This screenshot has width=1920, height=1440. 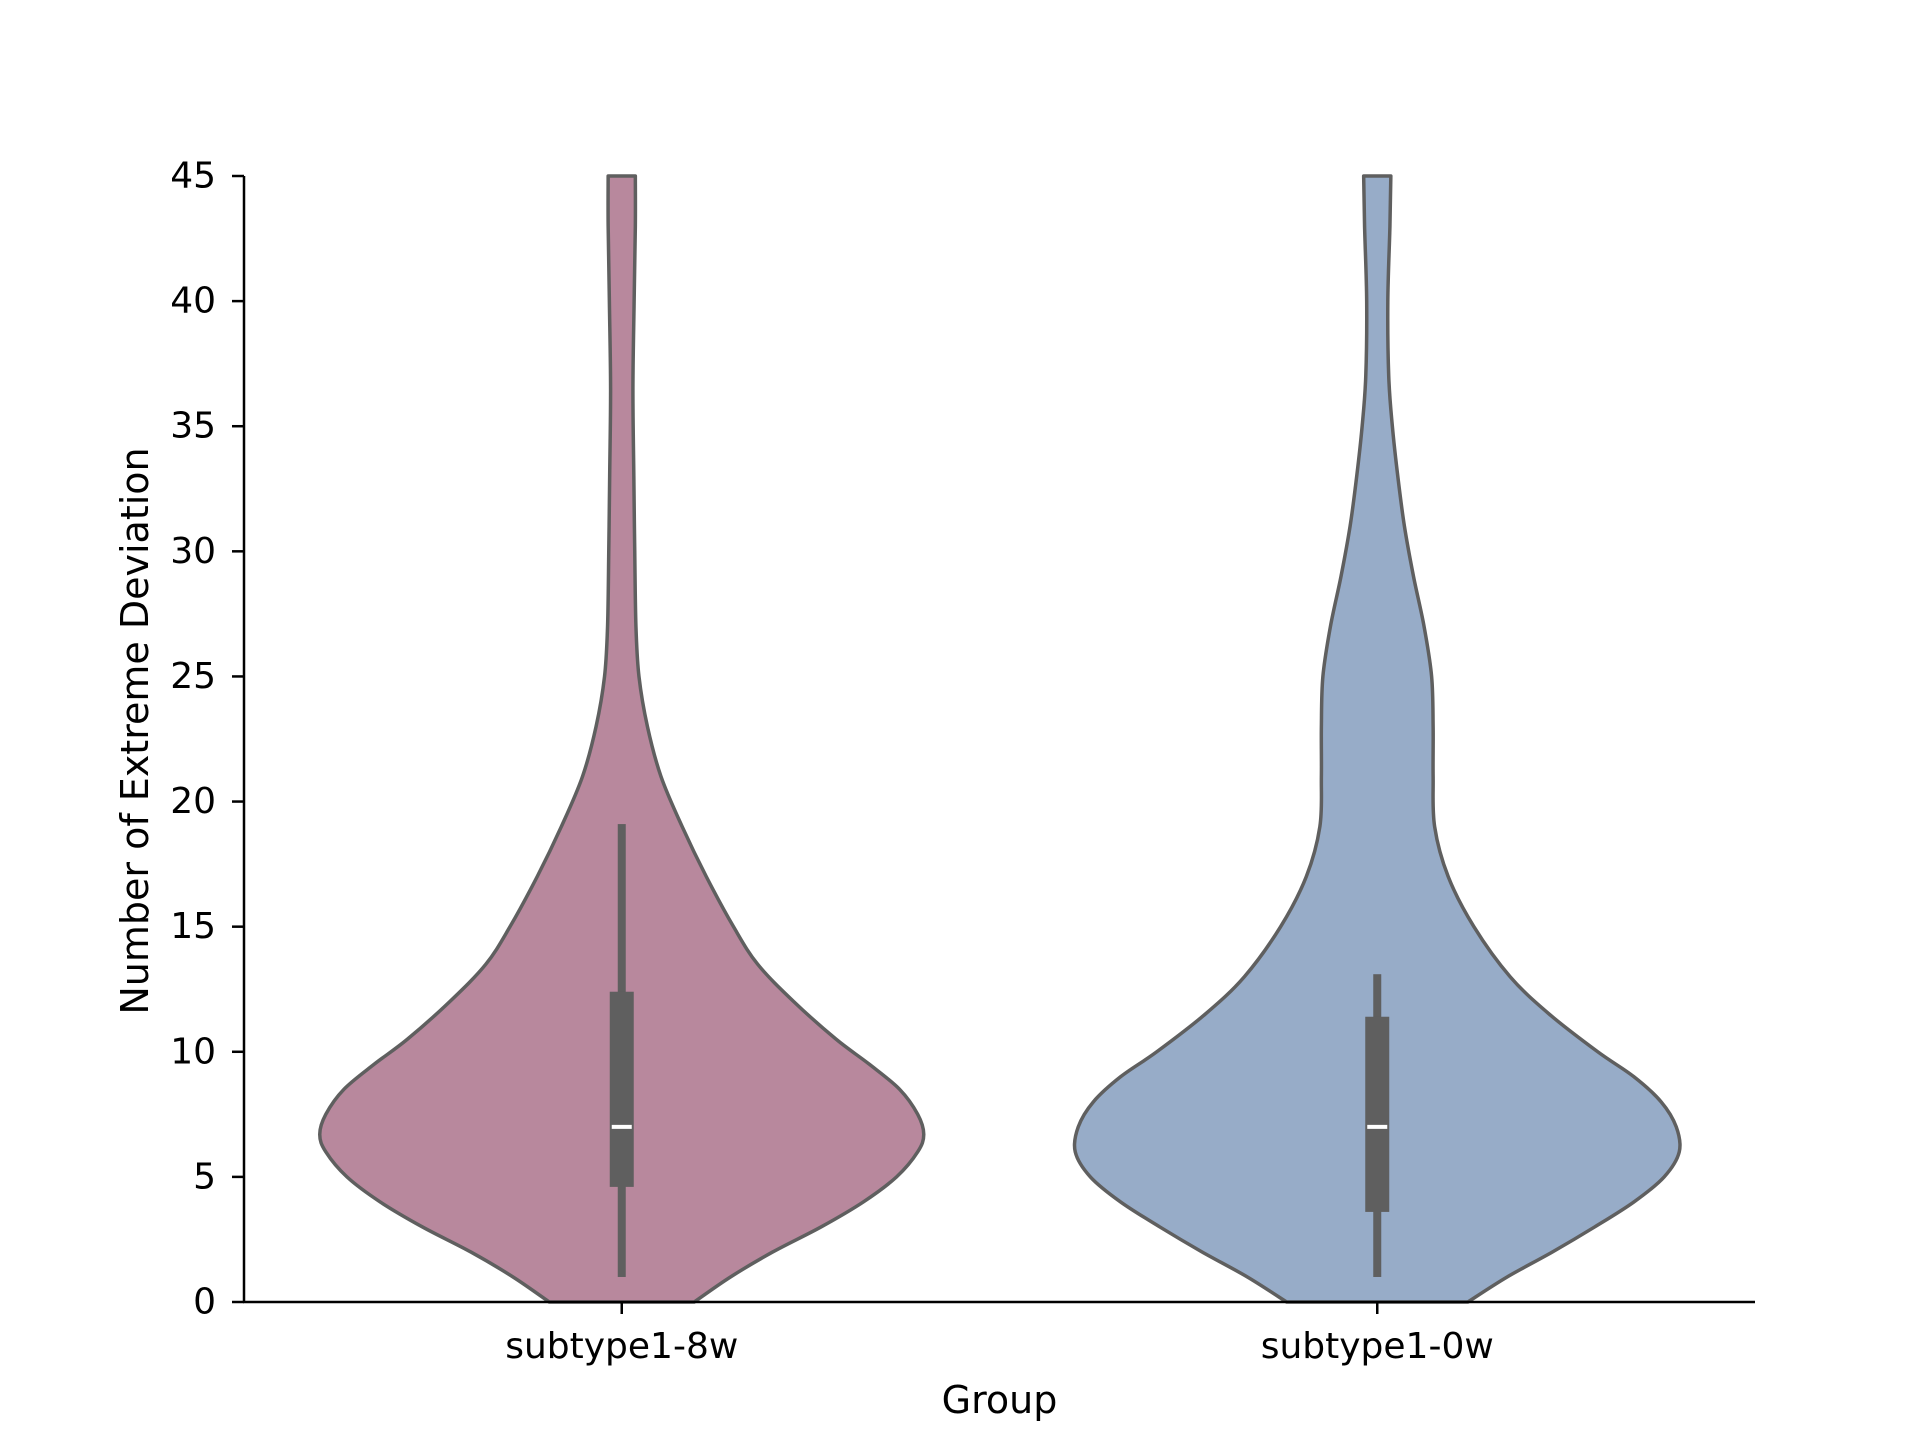 I want to click on y-tick-label: 40, so click(x=193, y=301).